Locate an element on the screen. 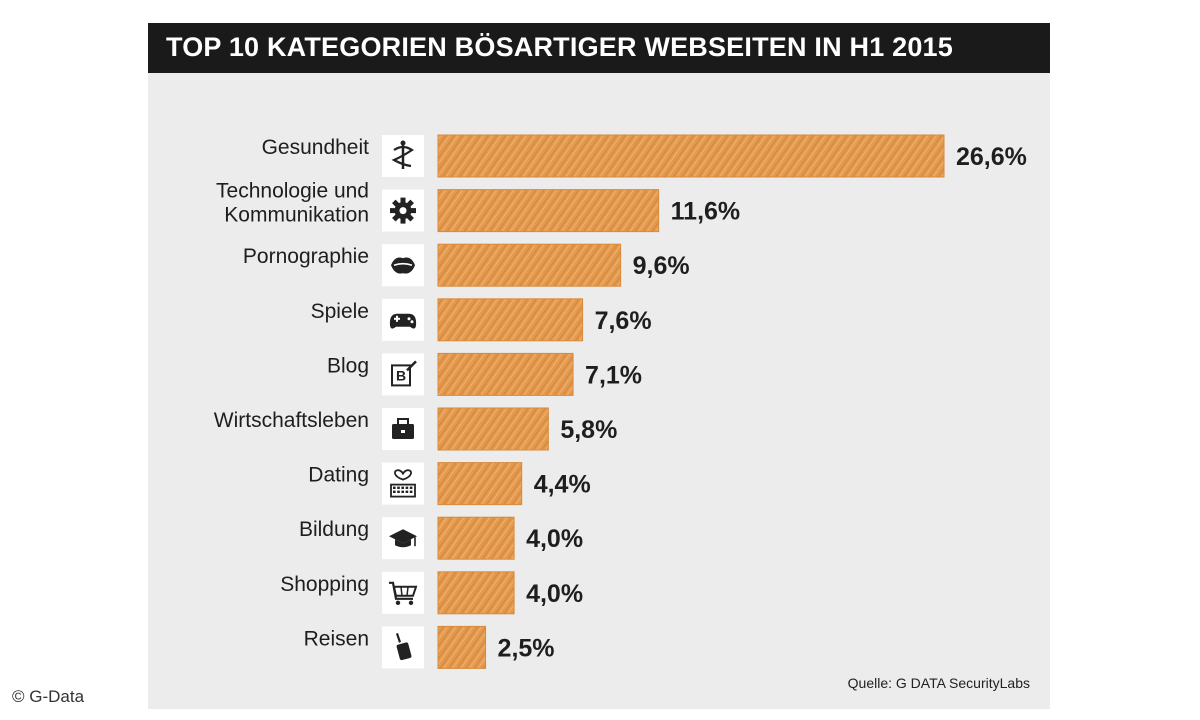 The height and width of the screenshot is (720, 1200). category-label: Reisen is located at coordinates (336, 638).